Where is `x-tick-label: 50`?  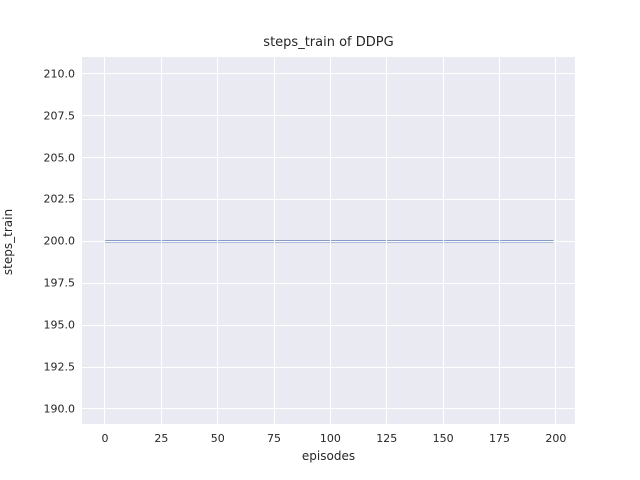
x-tick-label: 50 is located at coordinates (217, 438).